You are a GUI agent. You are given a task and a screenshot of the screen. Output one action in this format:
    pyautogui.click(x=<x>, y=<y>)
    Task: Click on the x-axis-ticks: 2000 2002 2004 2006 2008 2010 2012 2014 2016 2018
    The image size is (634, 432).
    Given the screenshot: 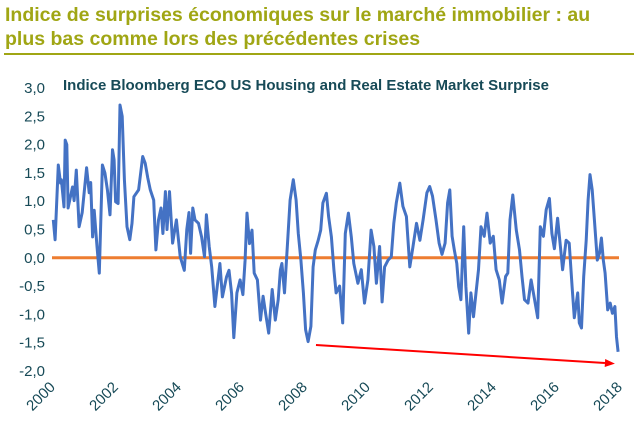 What is the action you would take?
    pyautogui.click(x=324, y=397)
    